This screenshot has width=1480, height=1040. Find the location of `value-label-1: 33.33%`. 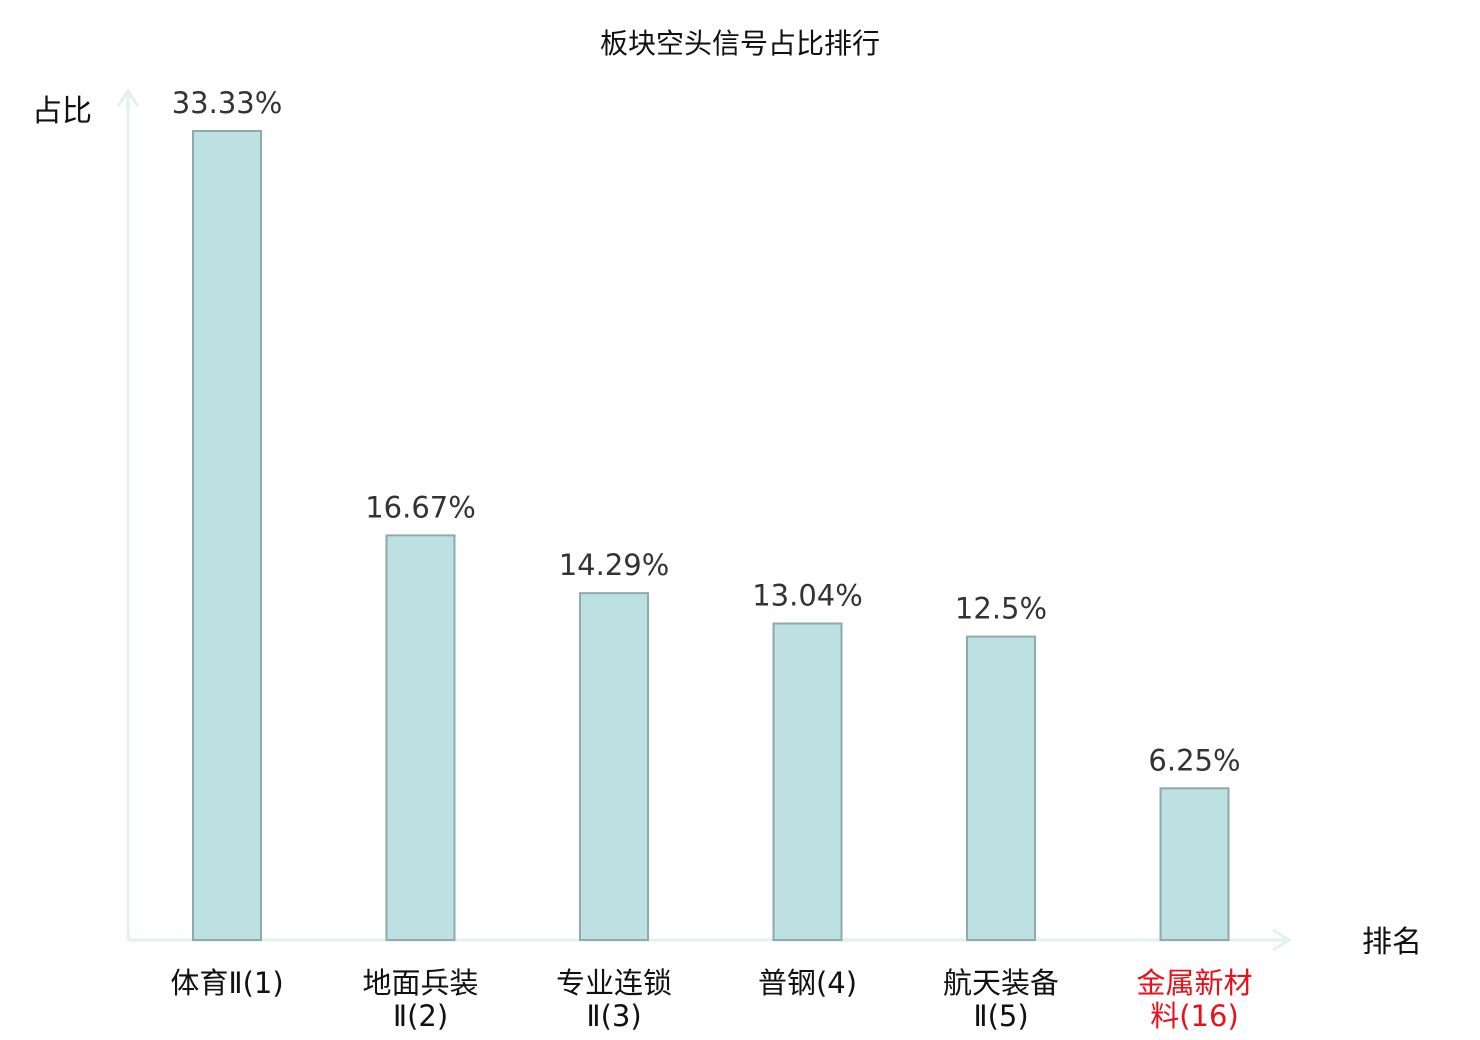

value-label-1: 33.33% is located at coordinates (227, 103).